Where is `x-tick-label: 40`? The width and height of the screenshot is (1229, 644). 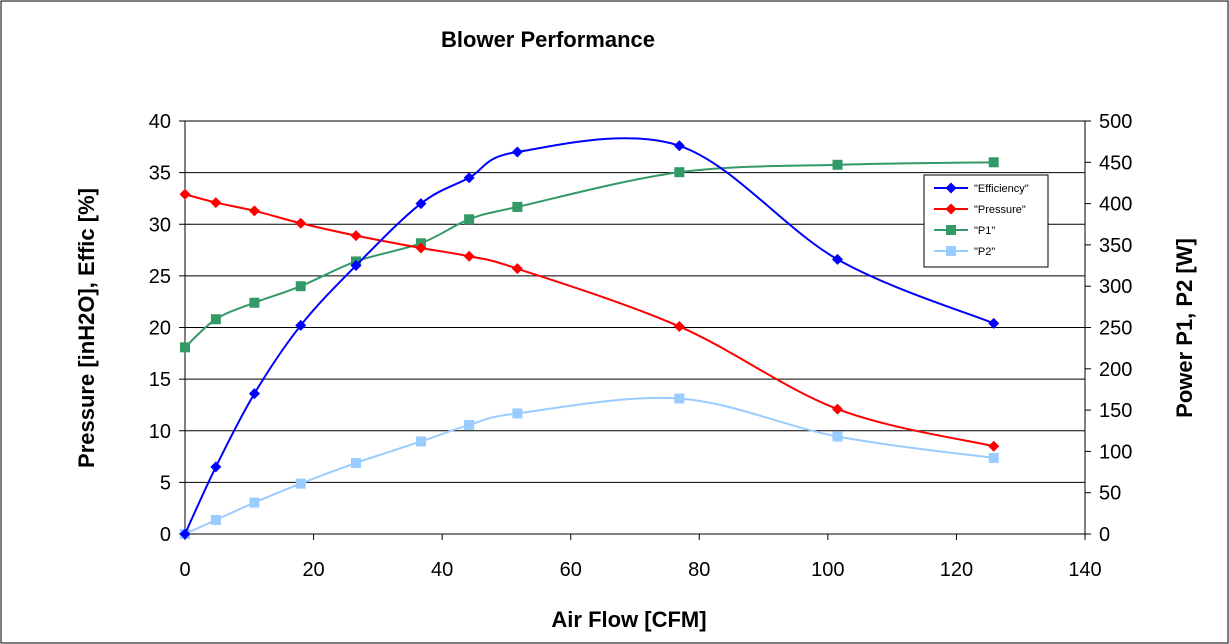 x-tick-label: 40 is located at coordinates (442, 570).